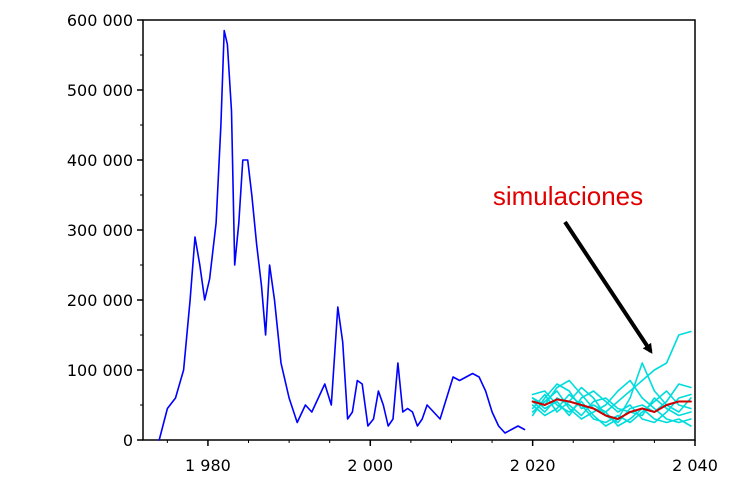  Describe the element at coordinates (100, 300) in the screenshot. I see `y-tick-label: 200 000` at that location.